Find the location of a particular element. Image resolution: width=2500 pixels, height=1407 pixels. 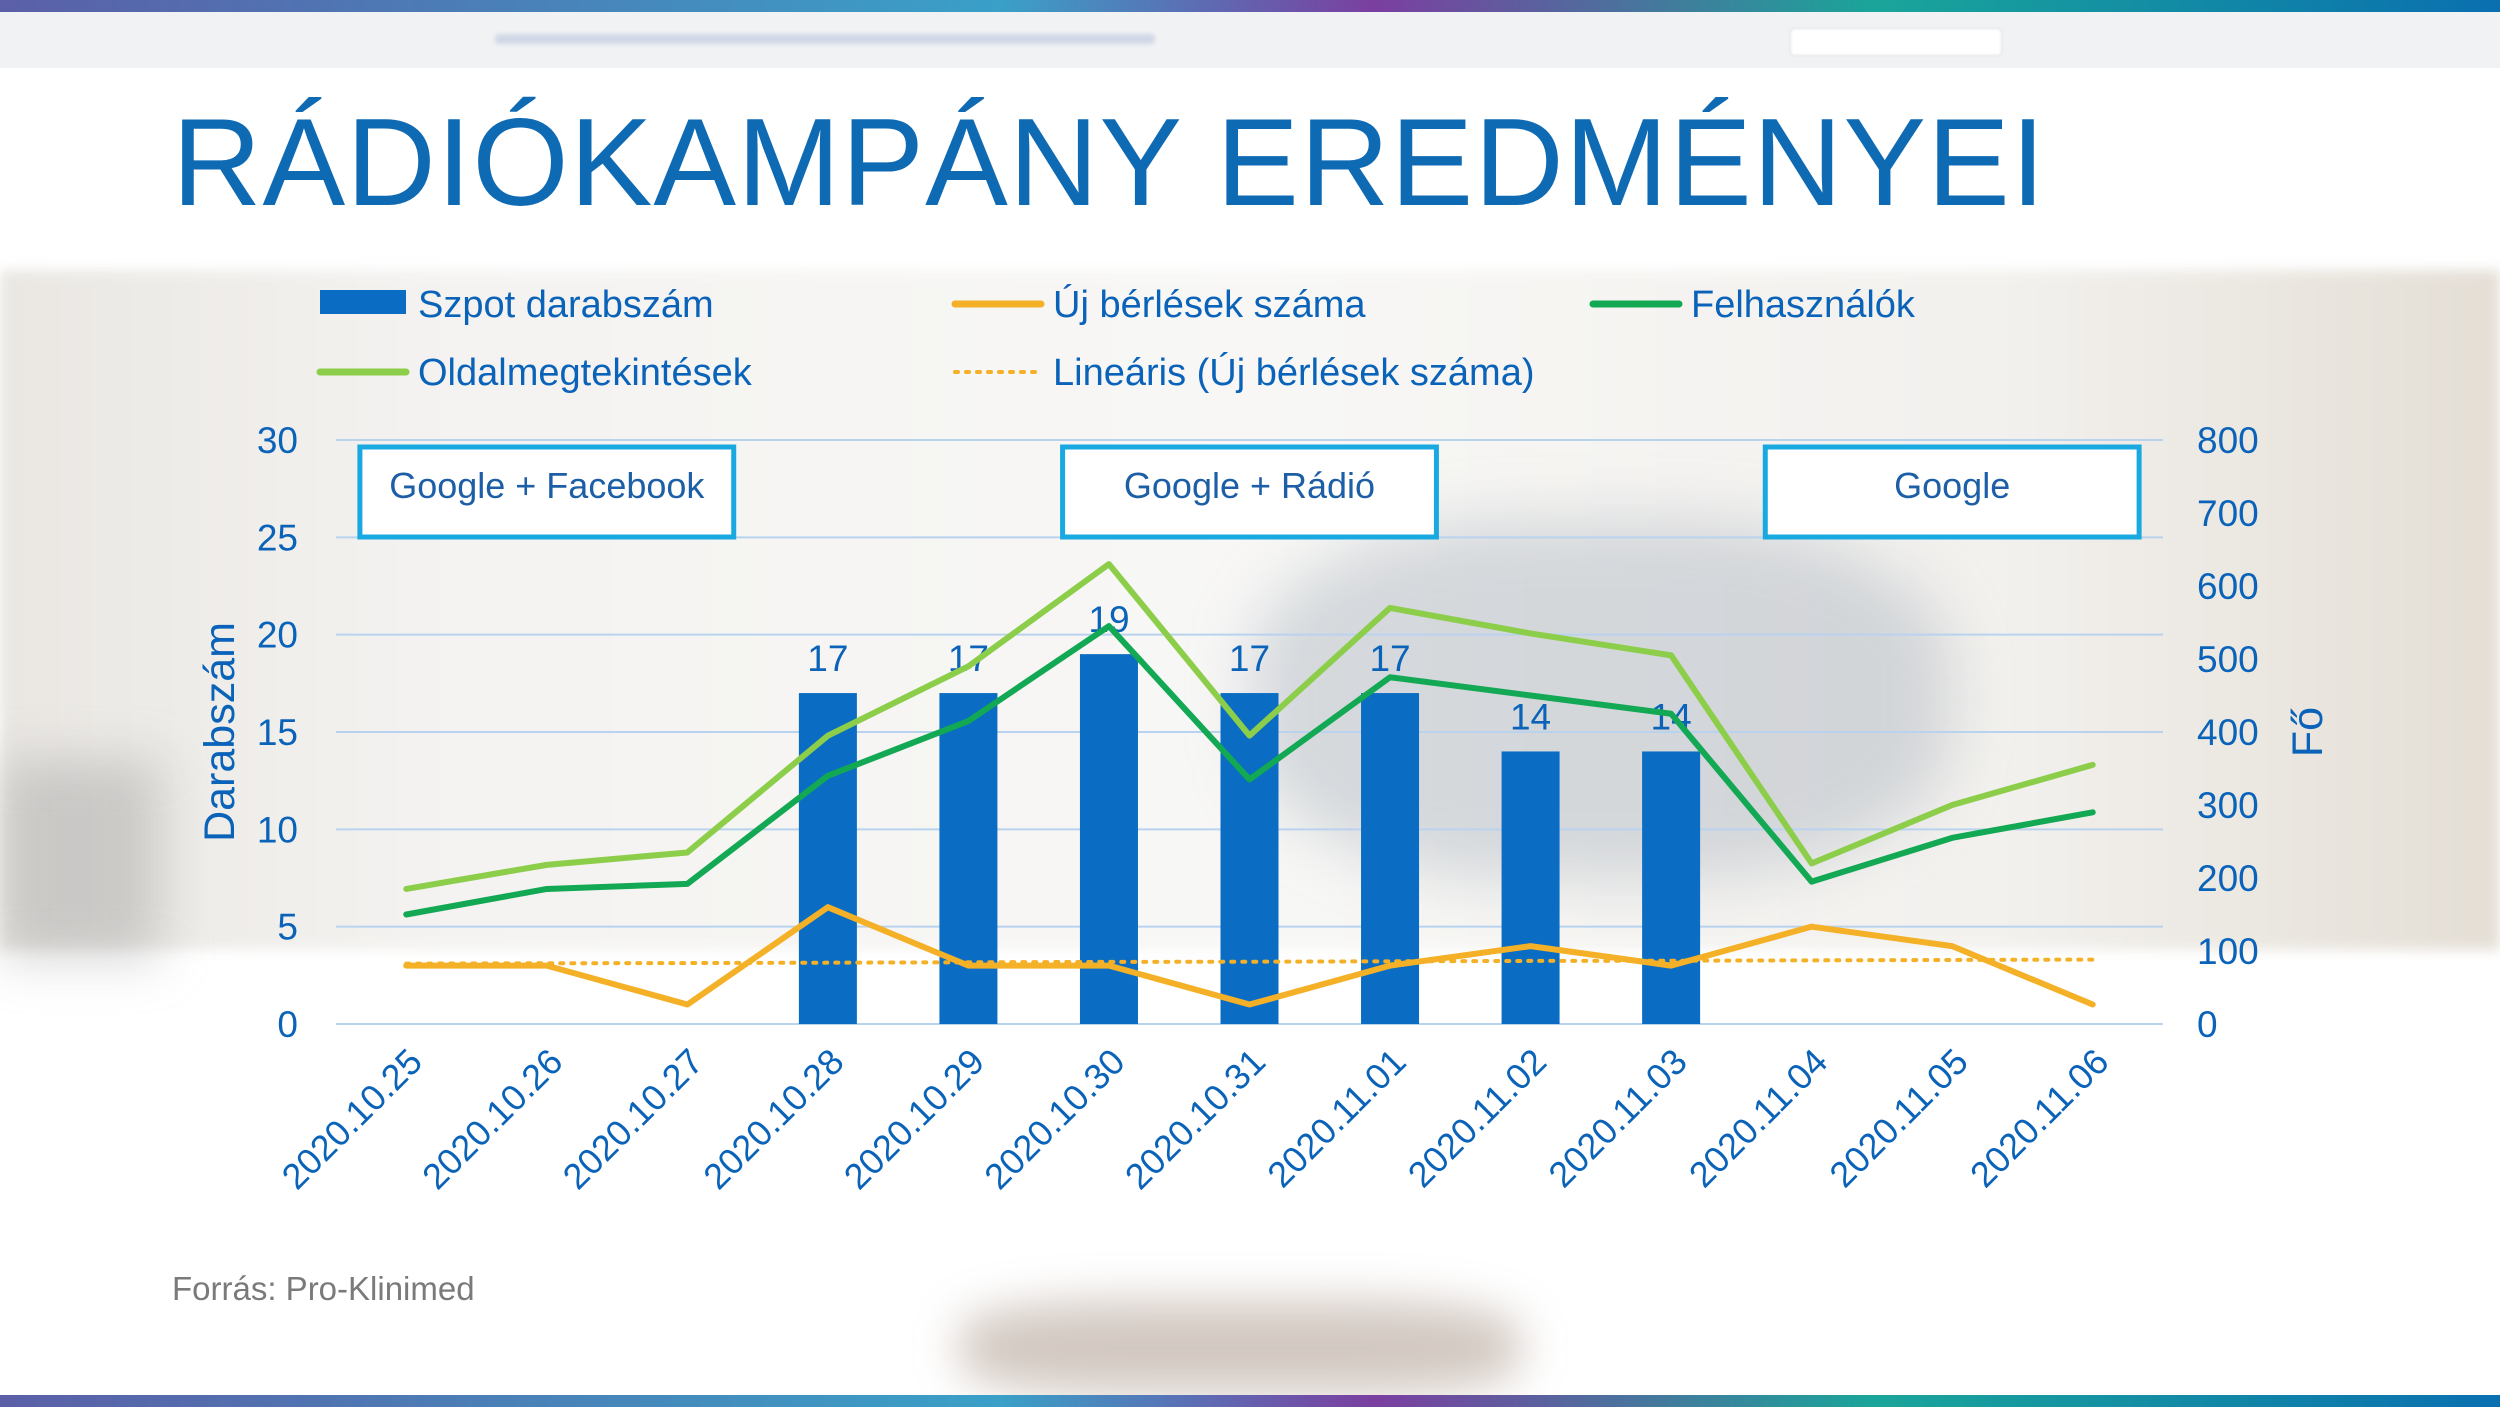

x-tick-label: 2020.10.27 is located at coordinates (633, 1119).